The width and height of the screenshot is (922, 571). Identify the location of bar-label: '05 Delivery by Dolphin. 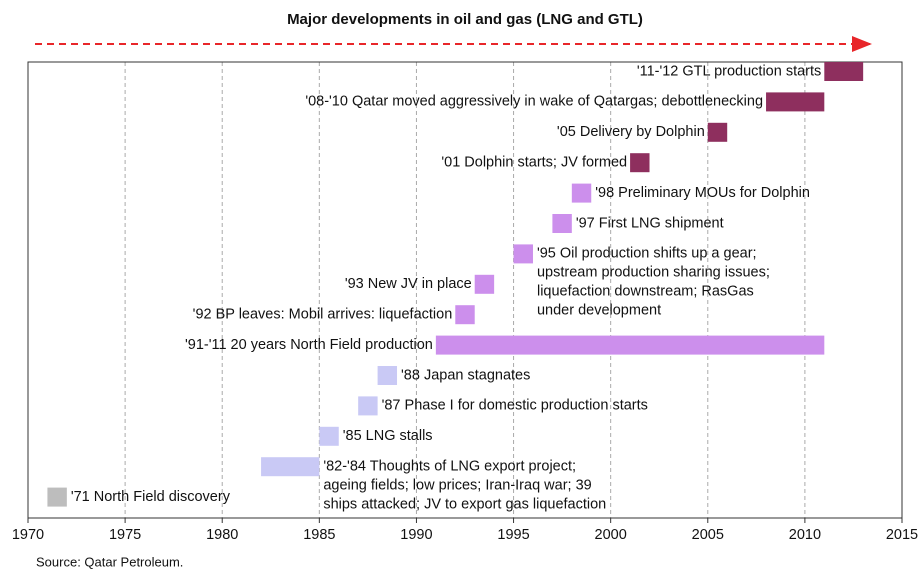
(631, 132).